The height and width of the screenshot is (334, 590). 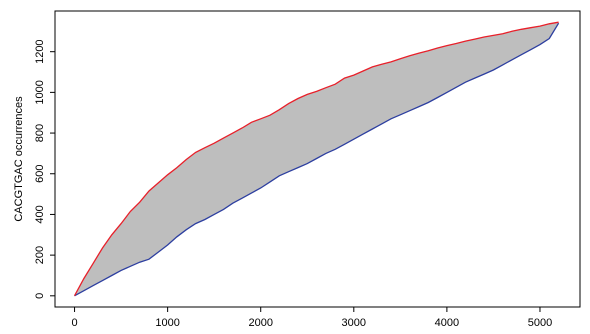 I want to click on y-tick-label: 1000, so click(x=40, y=92).